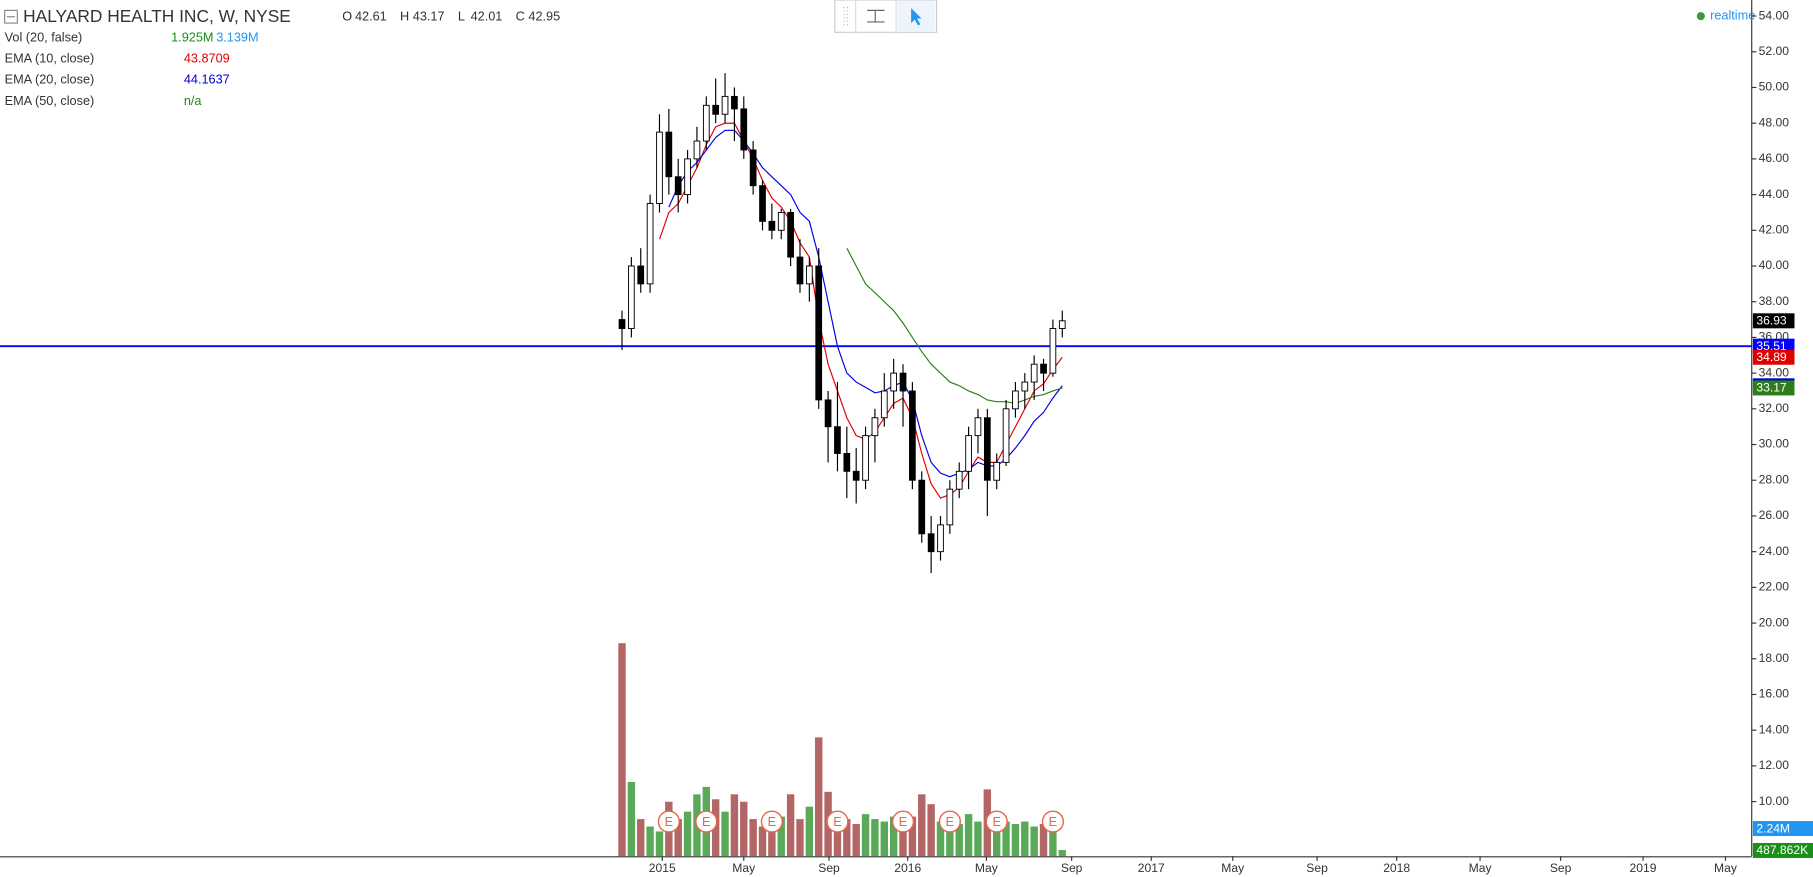 This screenshot has width=1813, height=877. Describe the element at coordinates (1774, 622) in the screenshot. I see `y-tick-label: 20.00` at that location.